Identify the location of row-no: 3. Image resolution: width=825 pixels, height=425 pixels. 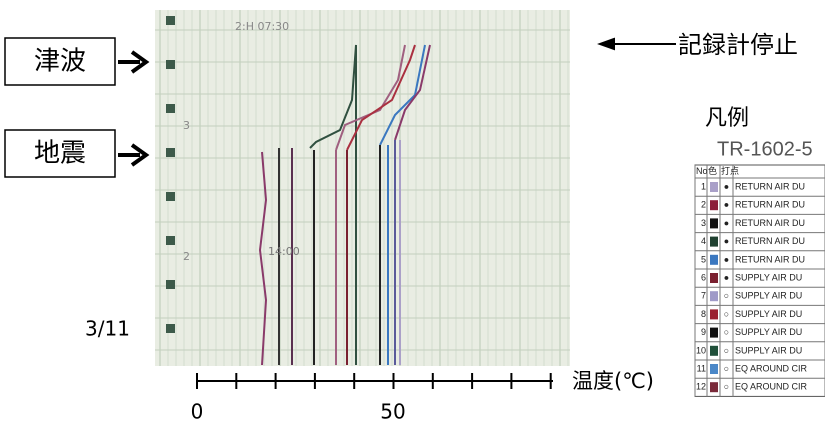
(703, 223).